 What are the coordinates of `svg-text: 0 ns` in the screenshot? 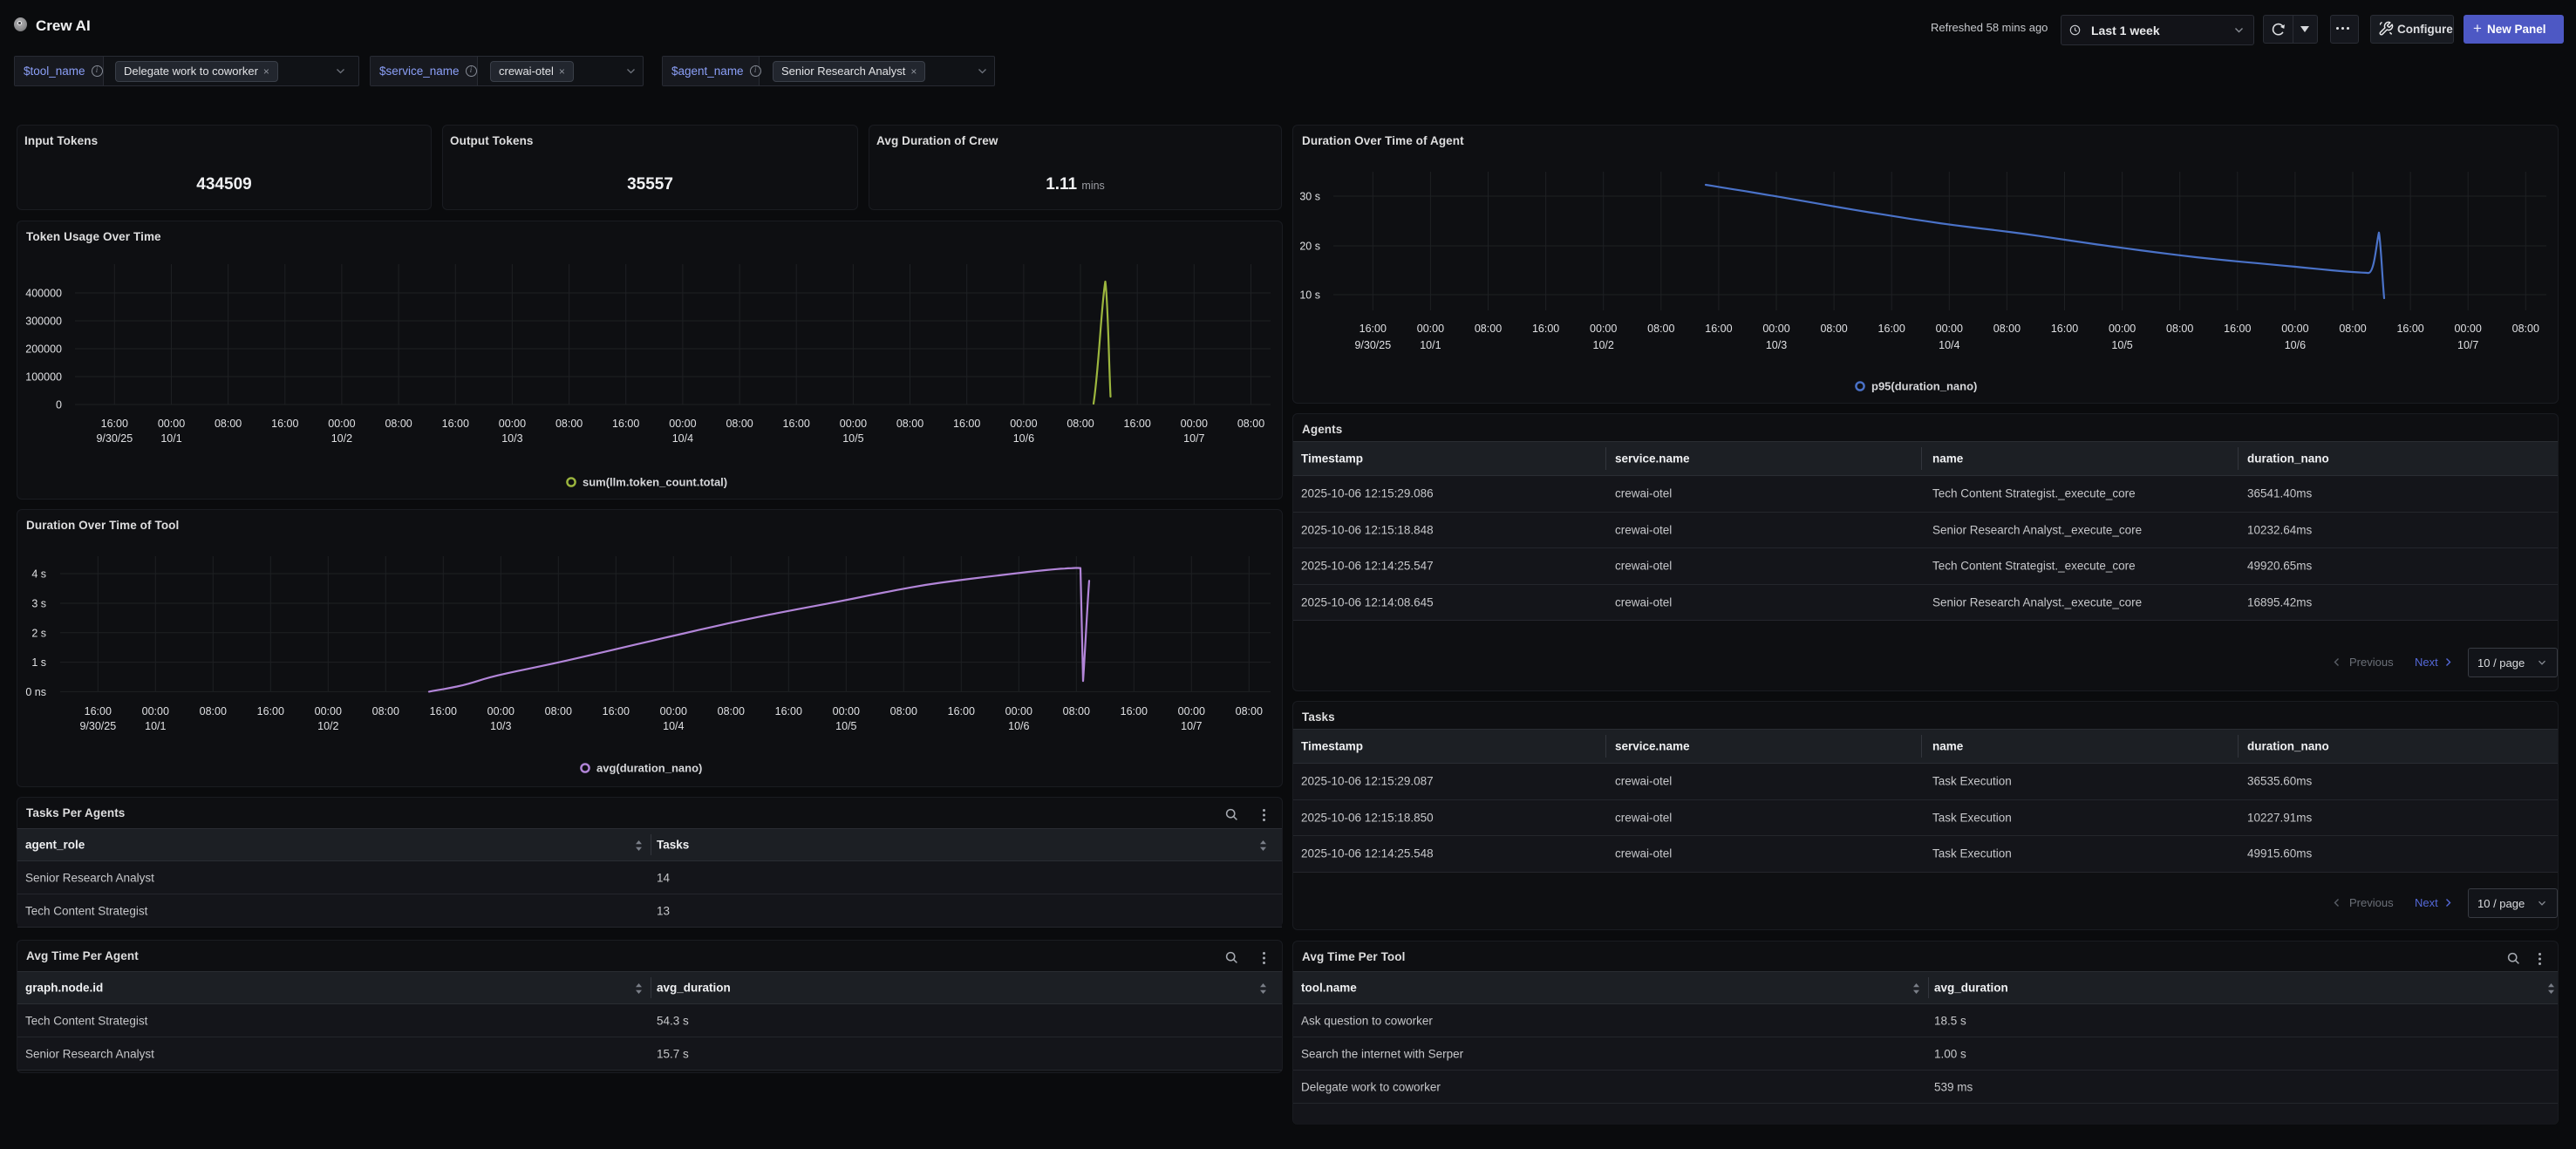 It's located at (36, 692).